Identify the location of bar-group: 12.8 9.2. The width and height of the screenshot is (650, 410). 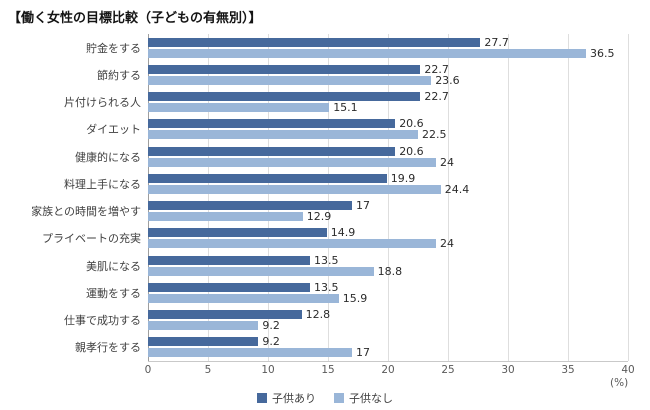
(388, 320).